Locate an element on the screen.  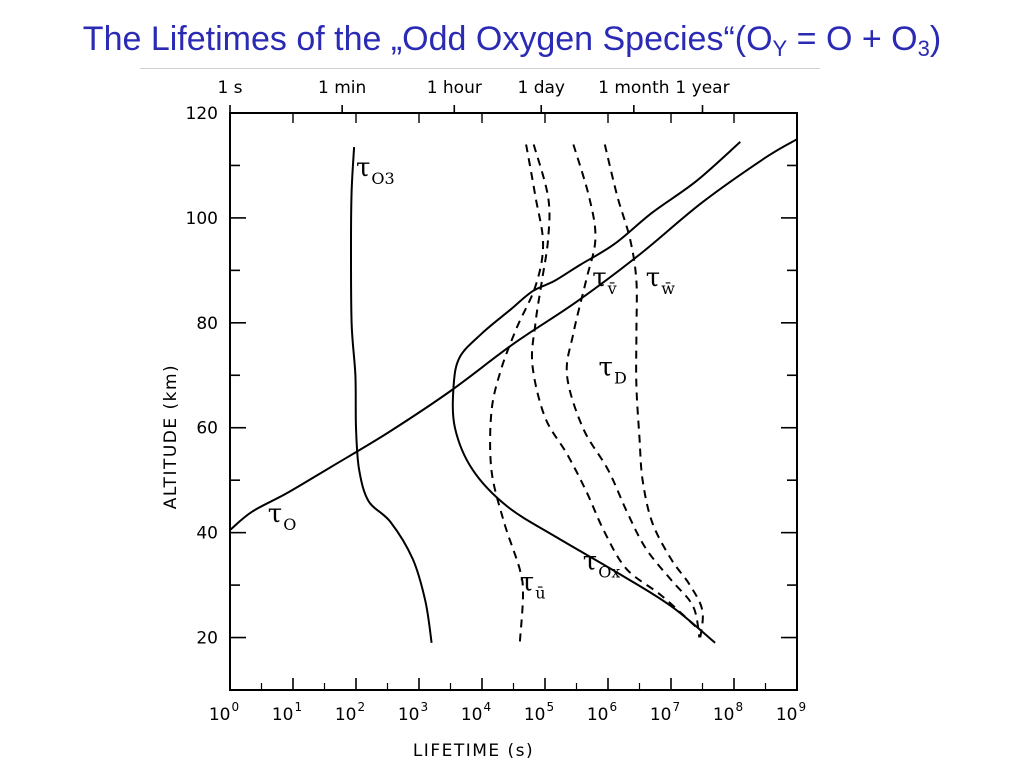
y-tick-label: 120 is located at coordinates (202, 114).